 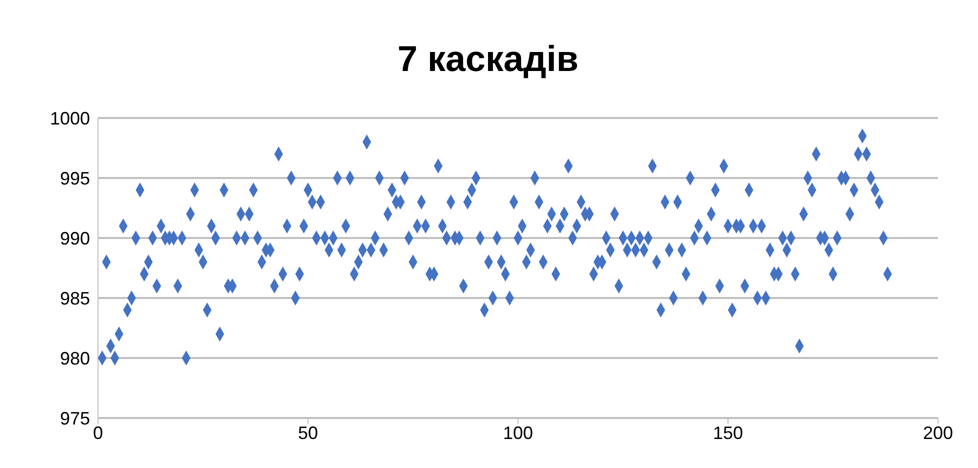 What do you see at coordinates (75, 298) in the screenshot?
I see `y-tick-label: 985` at bounding box center [75, 298].